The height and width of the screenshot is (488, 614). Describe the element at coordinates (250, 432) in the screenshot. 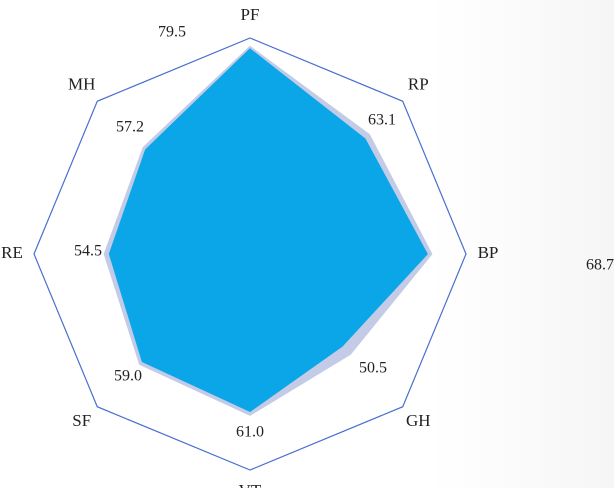

I see `value-label: 61.0` at that location.